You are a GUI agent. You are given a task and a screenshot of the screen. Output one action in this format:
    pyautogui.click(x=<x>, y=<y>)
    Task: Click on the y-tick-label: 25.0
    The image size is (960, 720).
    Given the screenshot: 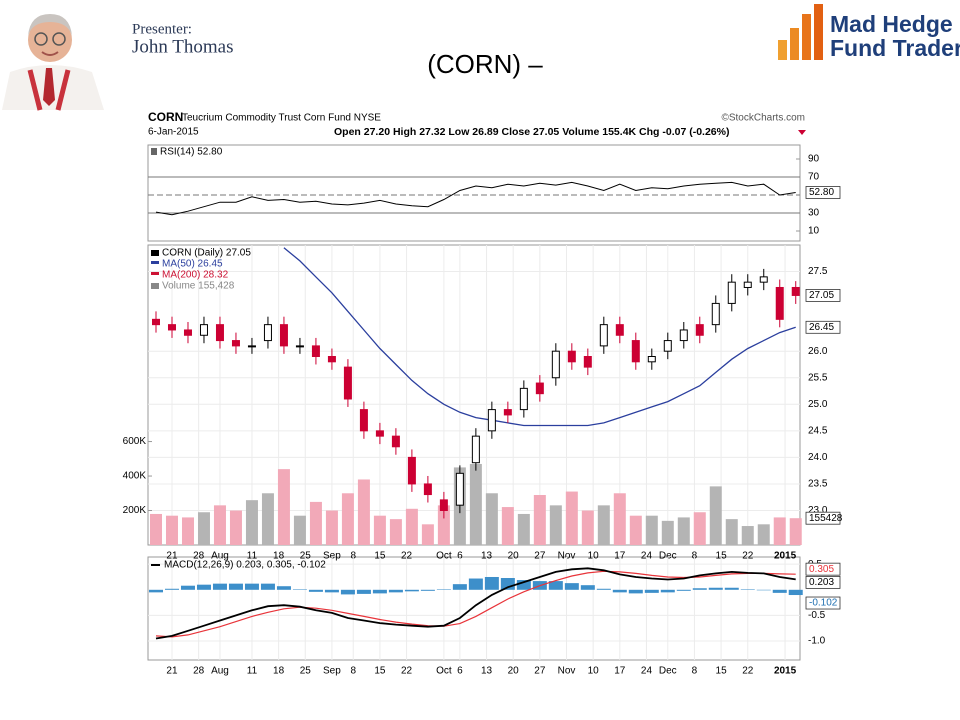 What is the action you would take?
    pyautogui.click(x=818, y=404)
    